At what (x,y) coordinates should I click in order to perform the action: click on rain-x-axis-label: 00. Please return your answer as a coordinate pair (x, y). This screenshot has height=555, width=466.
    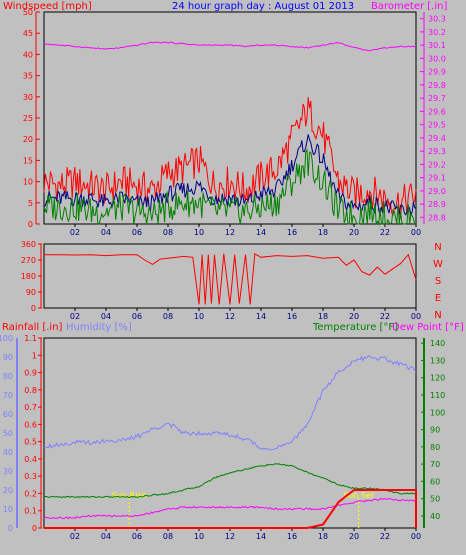
    Looking at the image, I should click on (416, 536).